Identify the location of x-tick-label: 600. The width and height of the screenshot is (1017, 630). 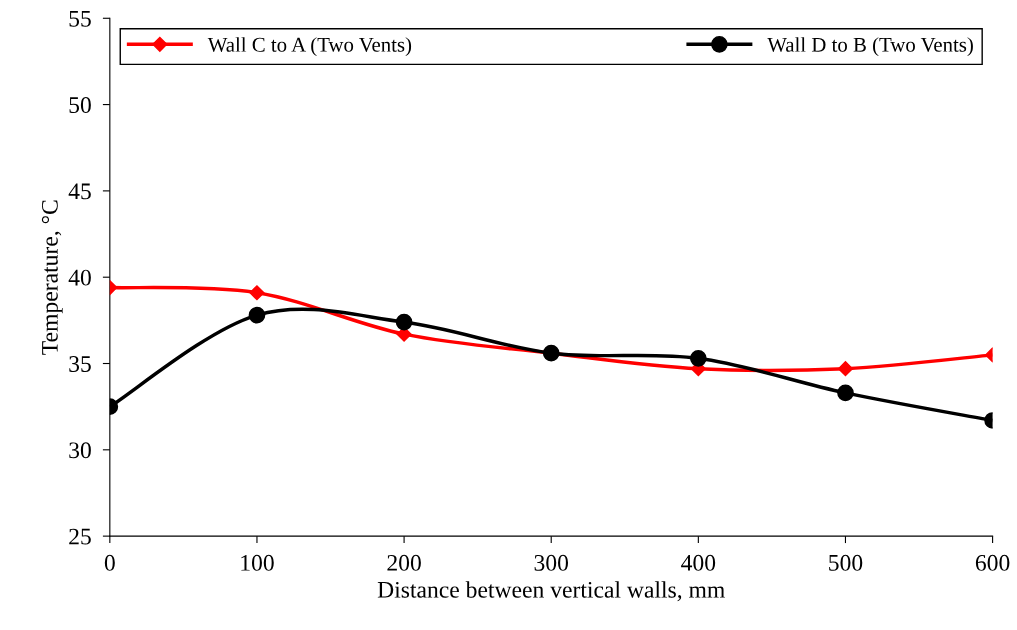
(992, 562).